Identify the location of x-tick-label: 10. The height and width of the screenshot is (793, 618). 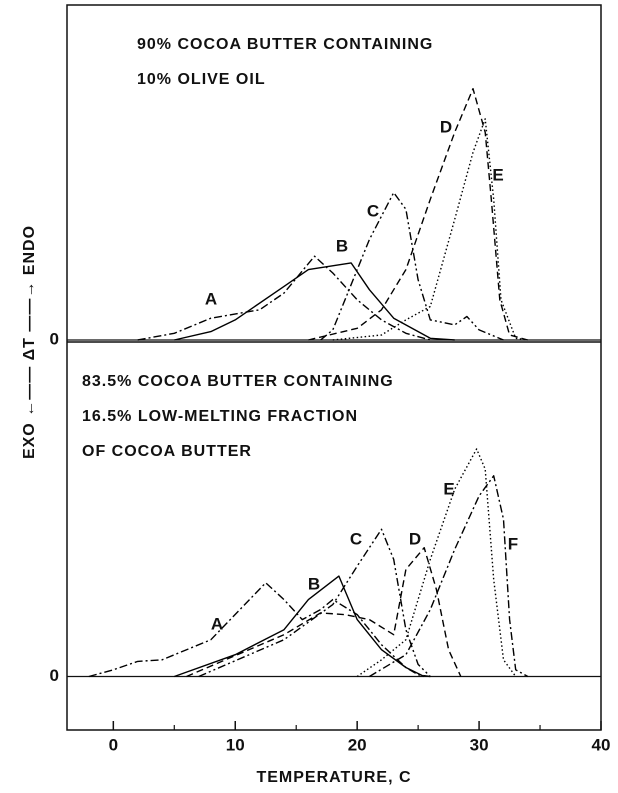
(235, 744).